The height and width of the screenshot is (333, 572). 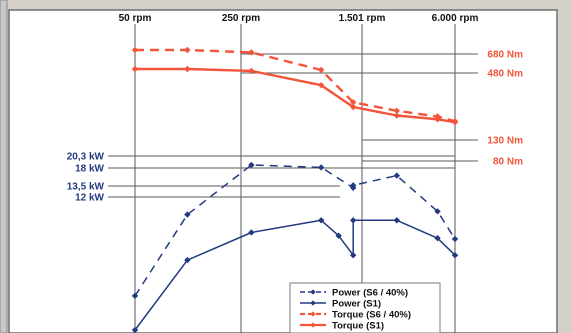 What do you see at coordinates (86, 157) in the screenshot?
I see `power-axis-label: 20,3 kW` at bounding box center [86, 157].